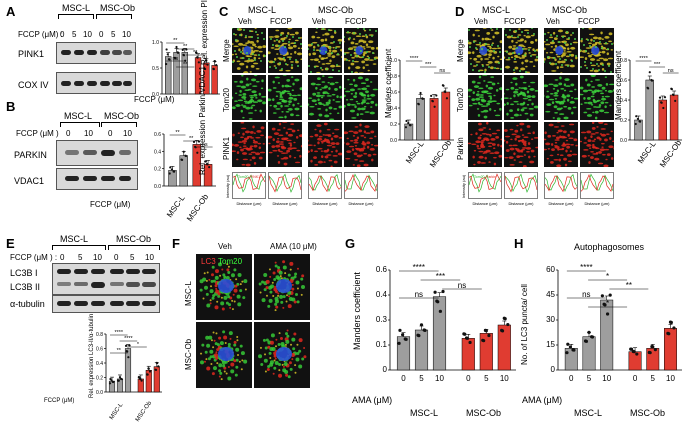 The image size is (685, 424). What do you see at coordinates (518, 243) in the screenshot?
I see `panel-label-h: H` at bounding box center [518, 243].